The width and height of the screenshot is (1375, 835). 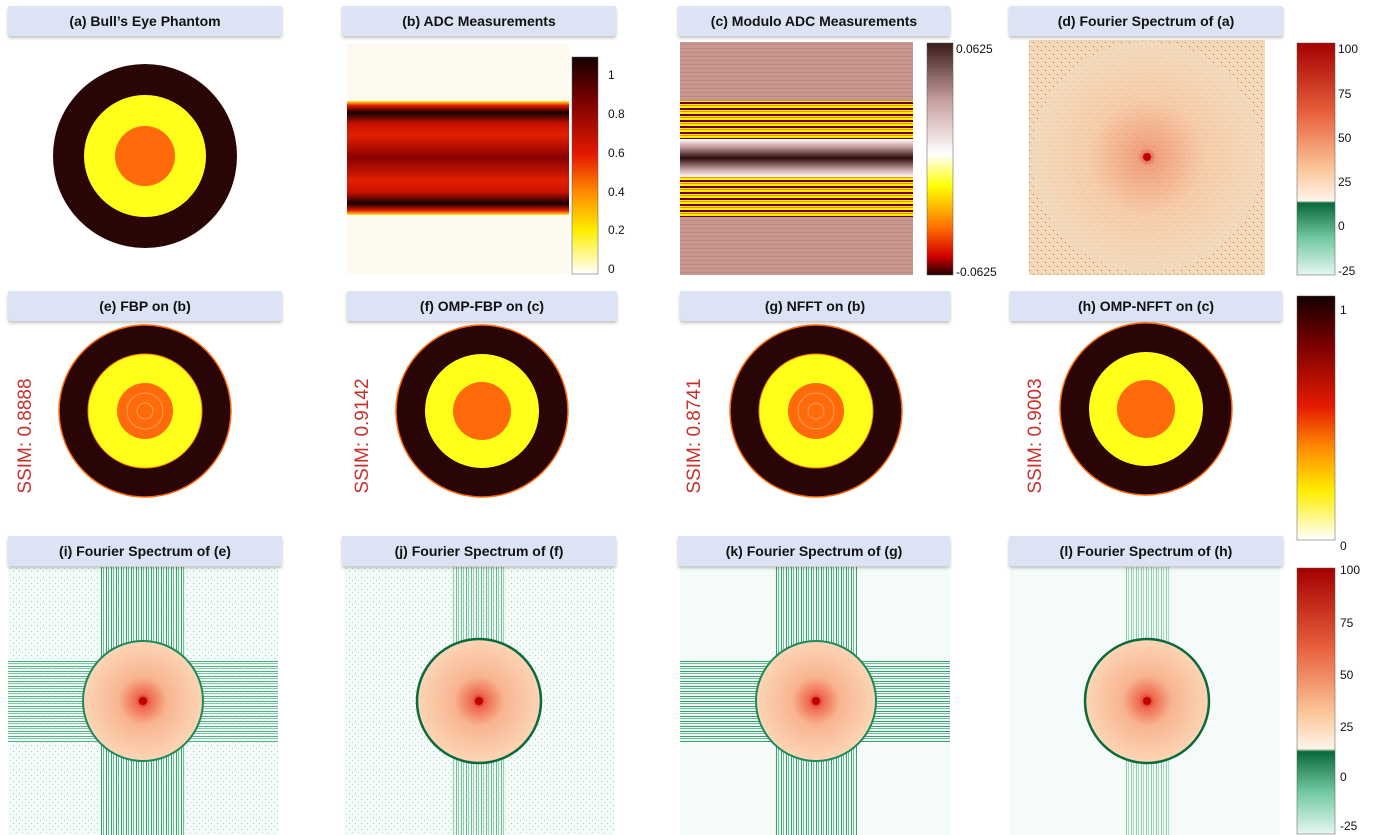 I want to click on spectrum-top-colorbar-tick: 75, so click(x=1345, y=94).